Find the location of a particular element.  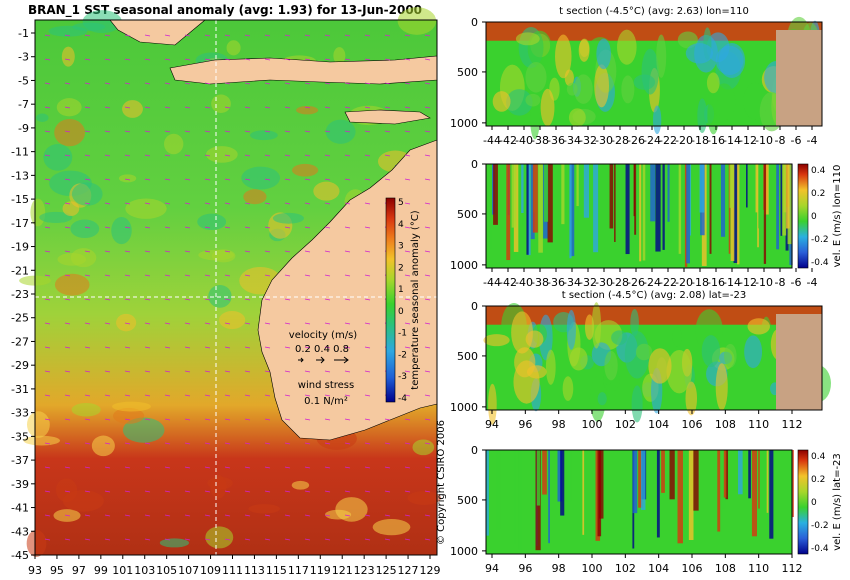

section-x-tick-label: 96 is located at coordinates (525, 424).